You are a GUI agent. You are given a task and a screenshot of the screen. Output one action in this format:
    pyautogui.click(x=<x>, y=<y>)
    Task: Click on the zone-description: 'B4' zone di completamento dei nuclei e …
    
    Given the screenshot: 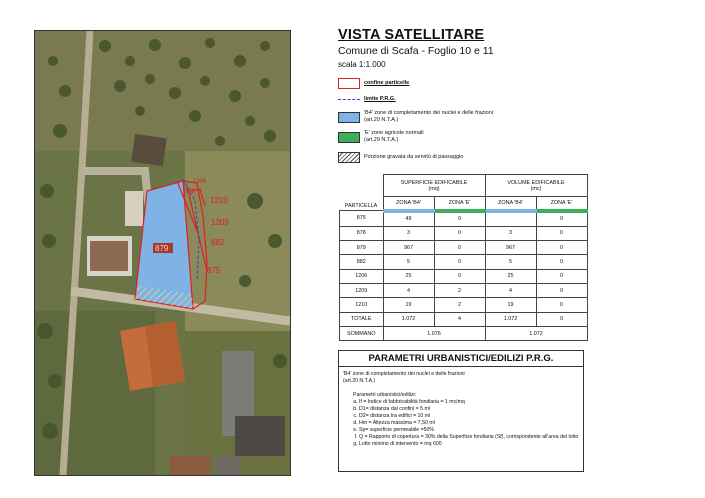 What is the action you would take?
    pyautogui.click(x=404, y=374)
    